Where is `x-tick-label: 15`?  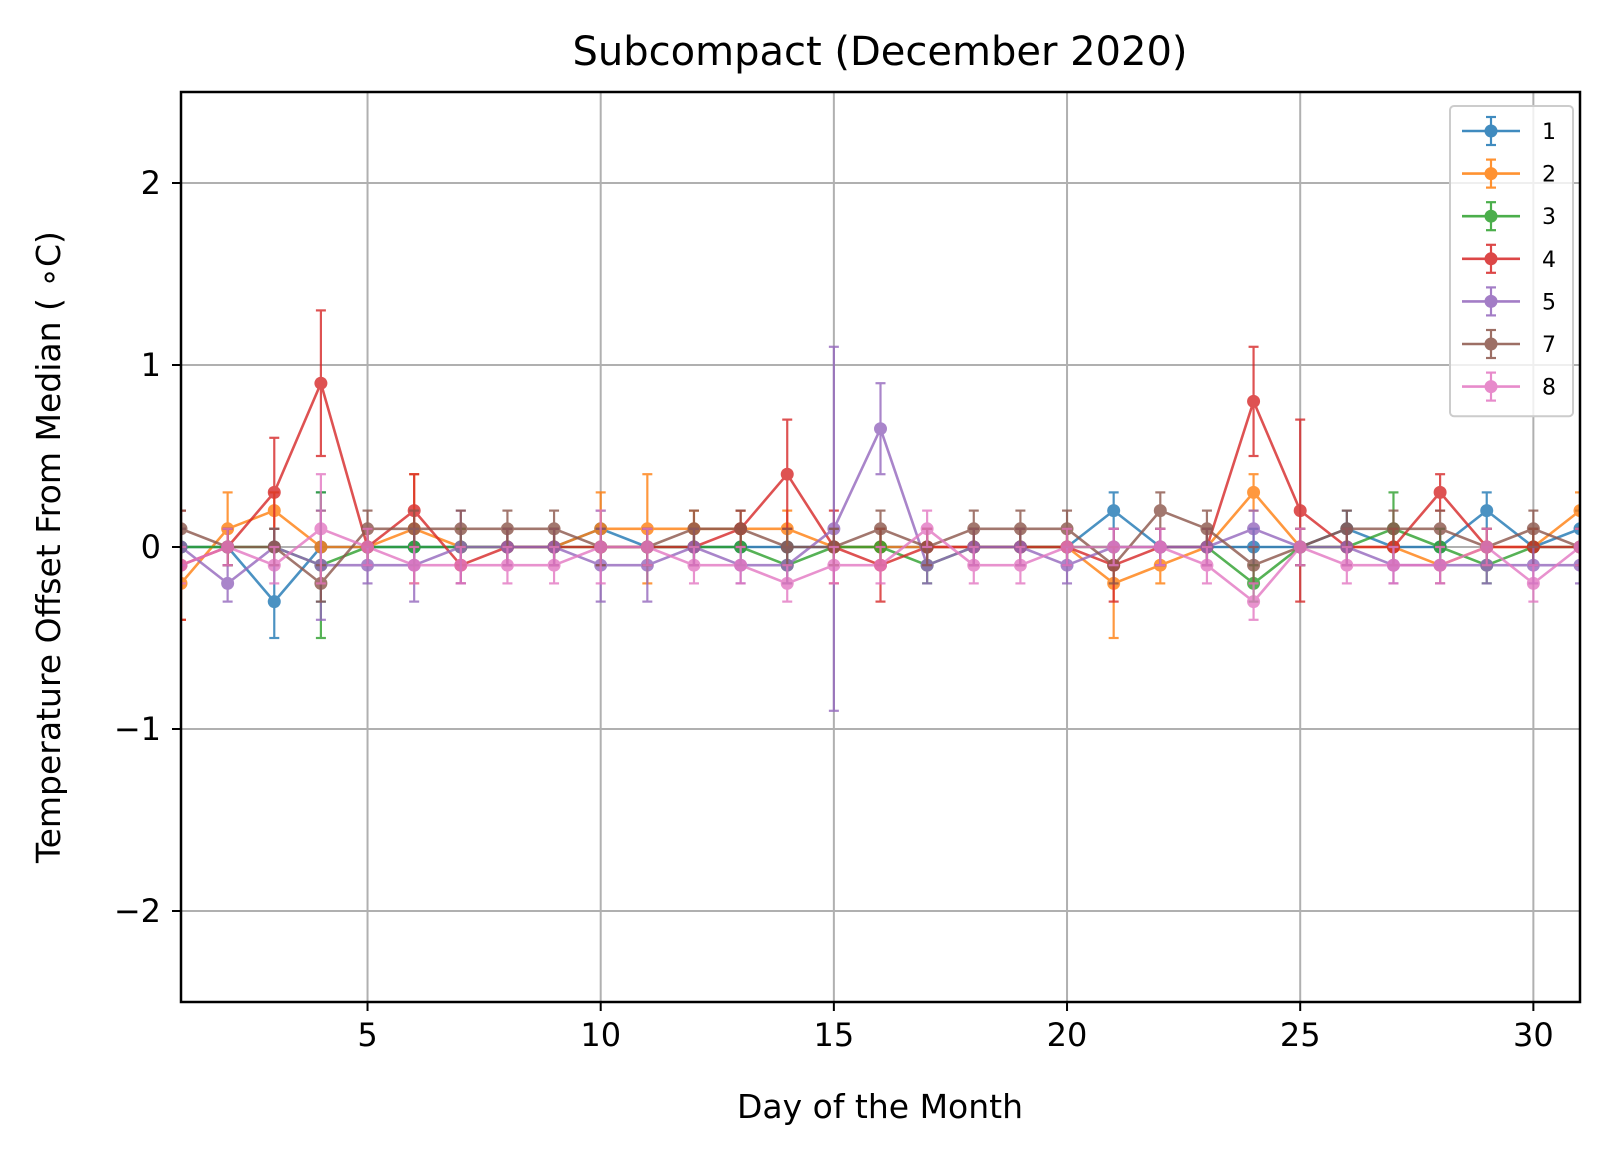 x-tick-label: 15 is located at coordinates (834, 1035).